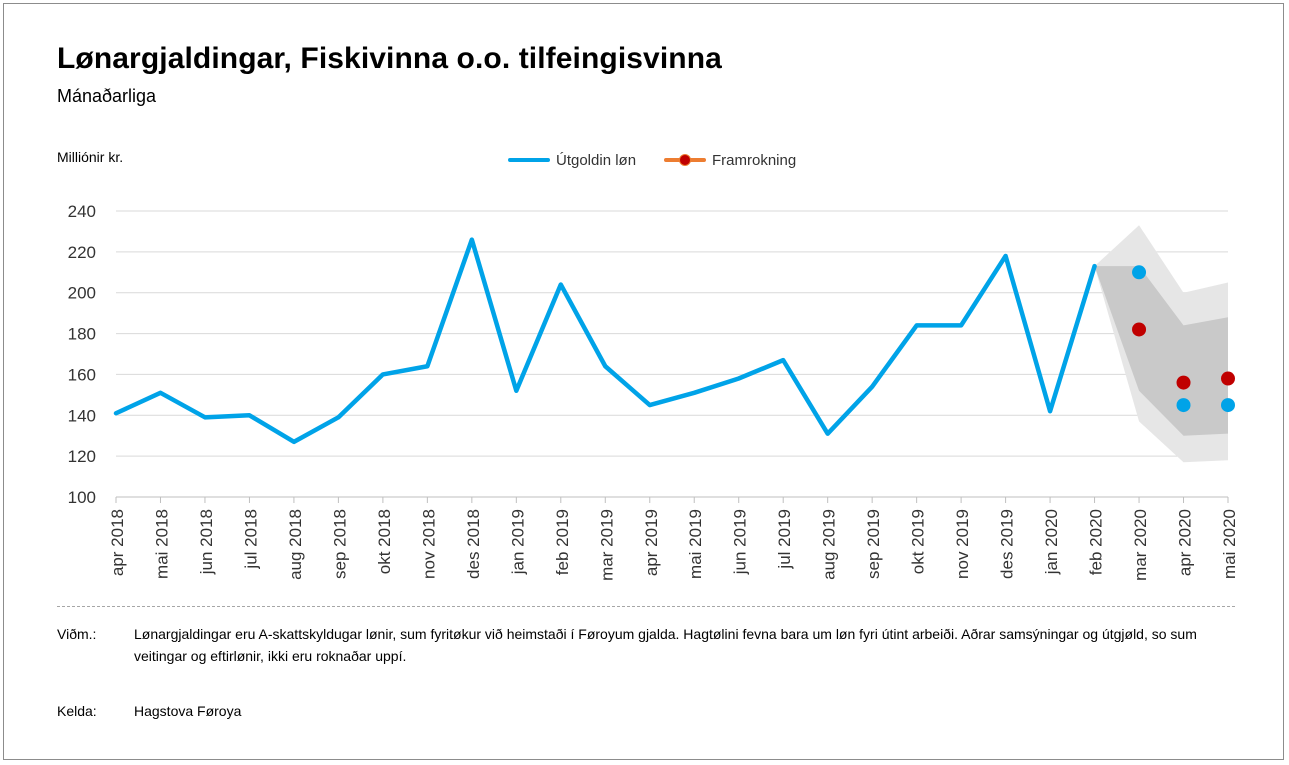 The height and width of the screenshot is (765, 1289). Describe the element at coordinates (596, 160) in the screenshot. I see `legend-label-actual: Útgoldin løn` at that location.